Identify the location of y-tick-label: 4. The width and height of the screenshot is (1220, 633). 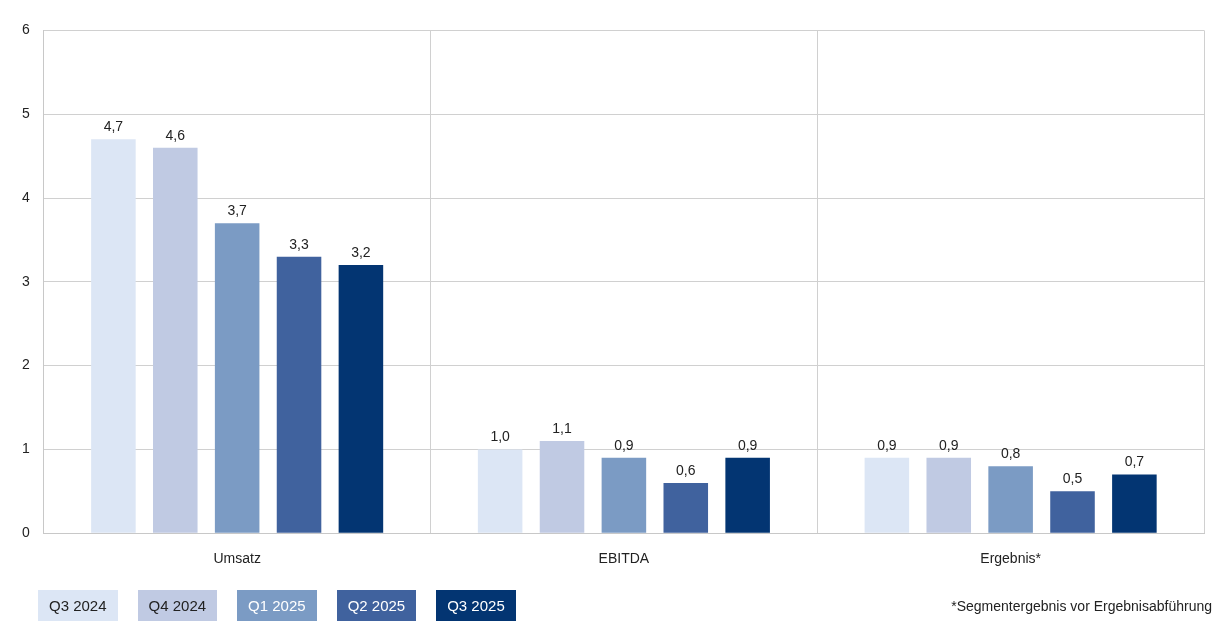
(25, 196).